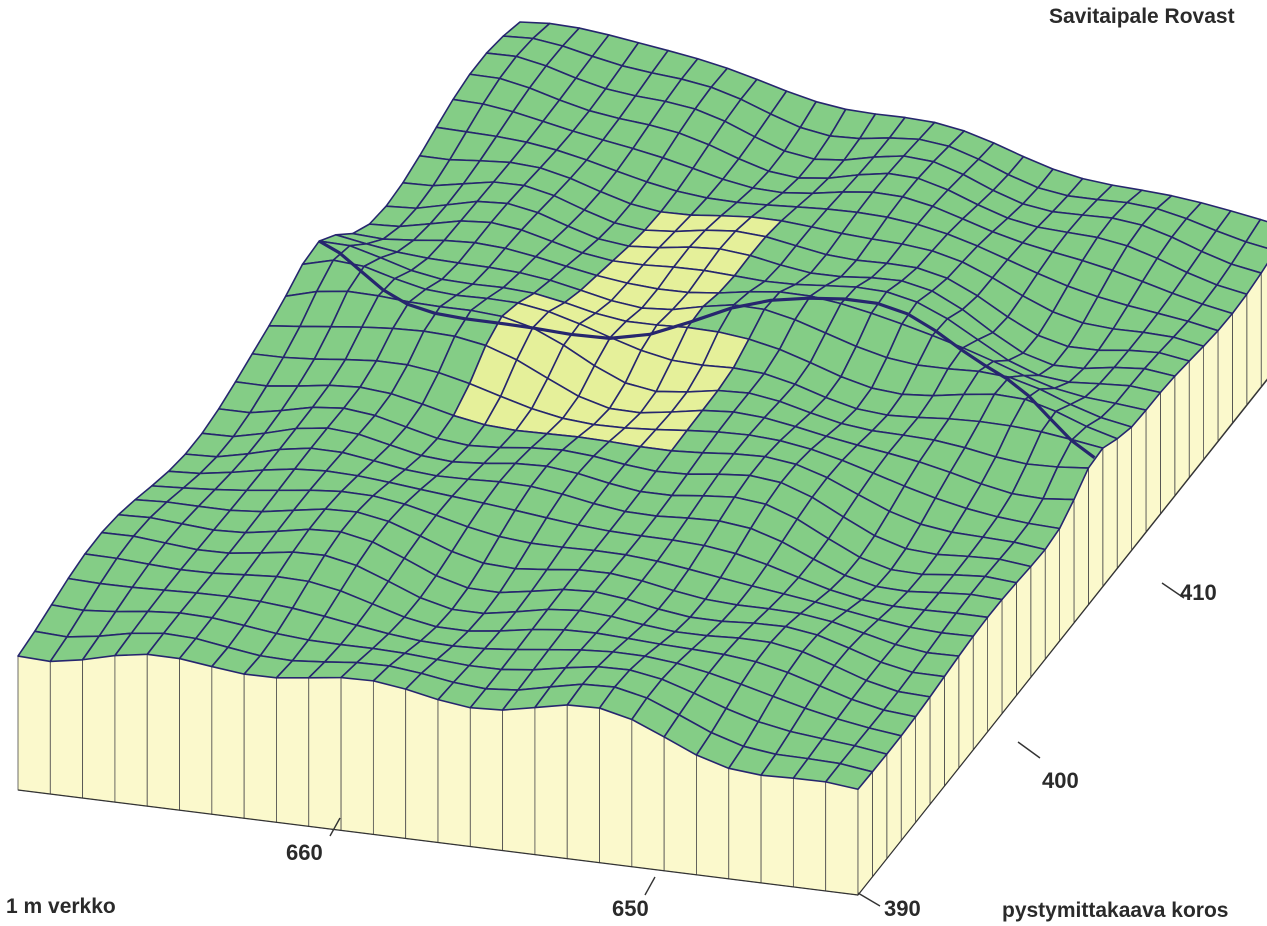  What do you see at coordinates (1060, 780) in the screenshot?
I see `y-tick-label-400: 400` at bounding box center [1060, 780].